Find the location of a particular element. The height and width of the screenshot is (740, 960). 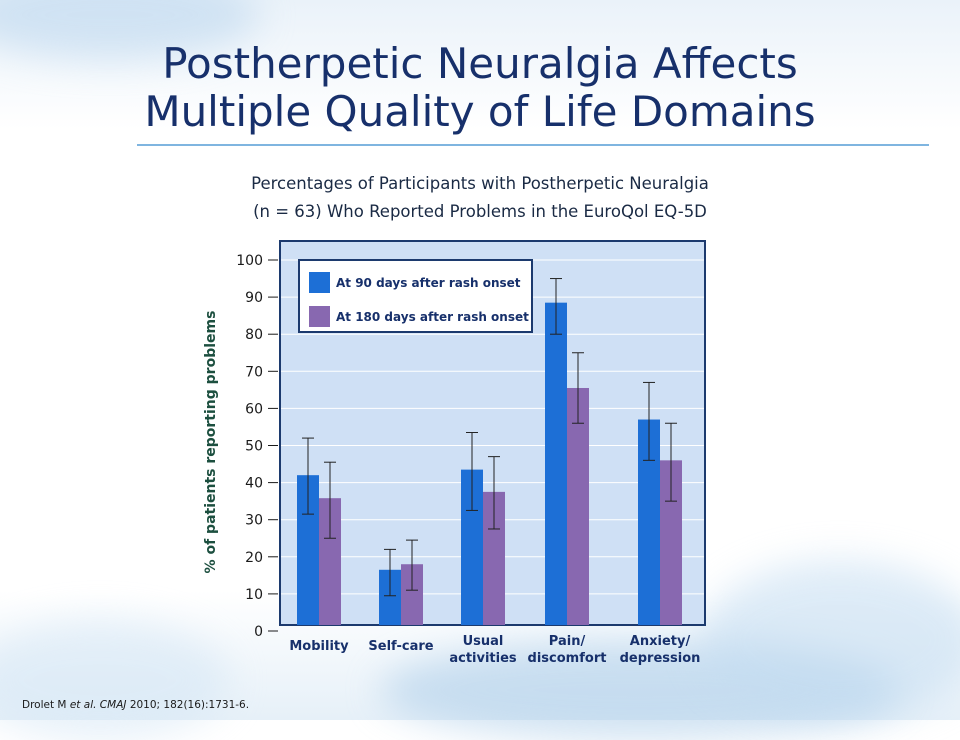

x-category-label: Pain/ is located at coordinates (567, 641).